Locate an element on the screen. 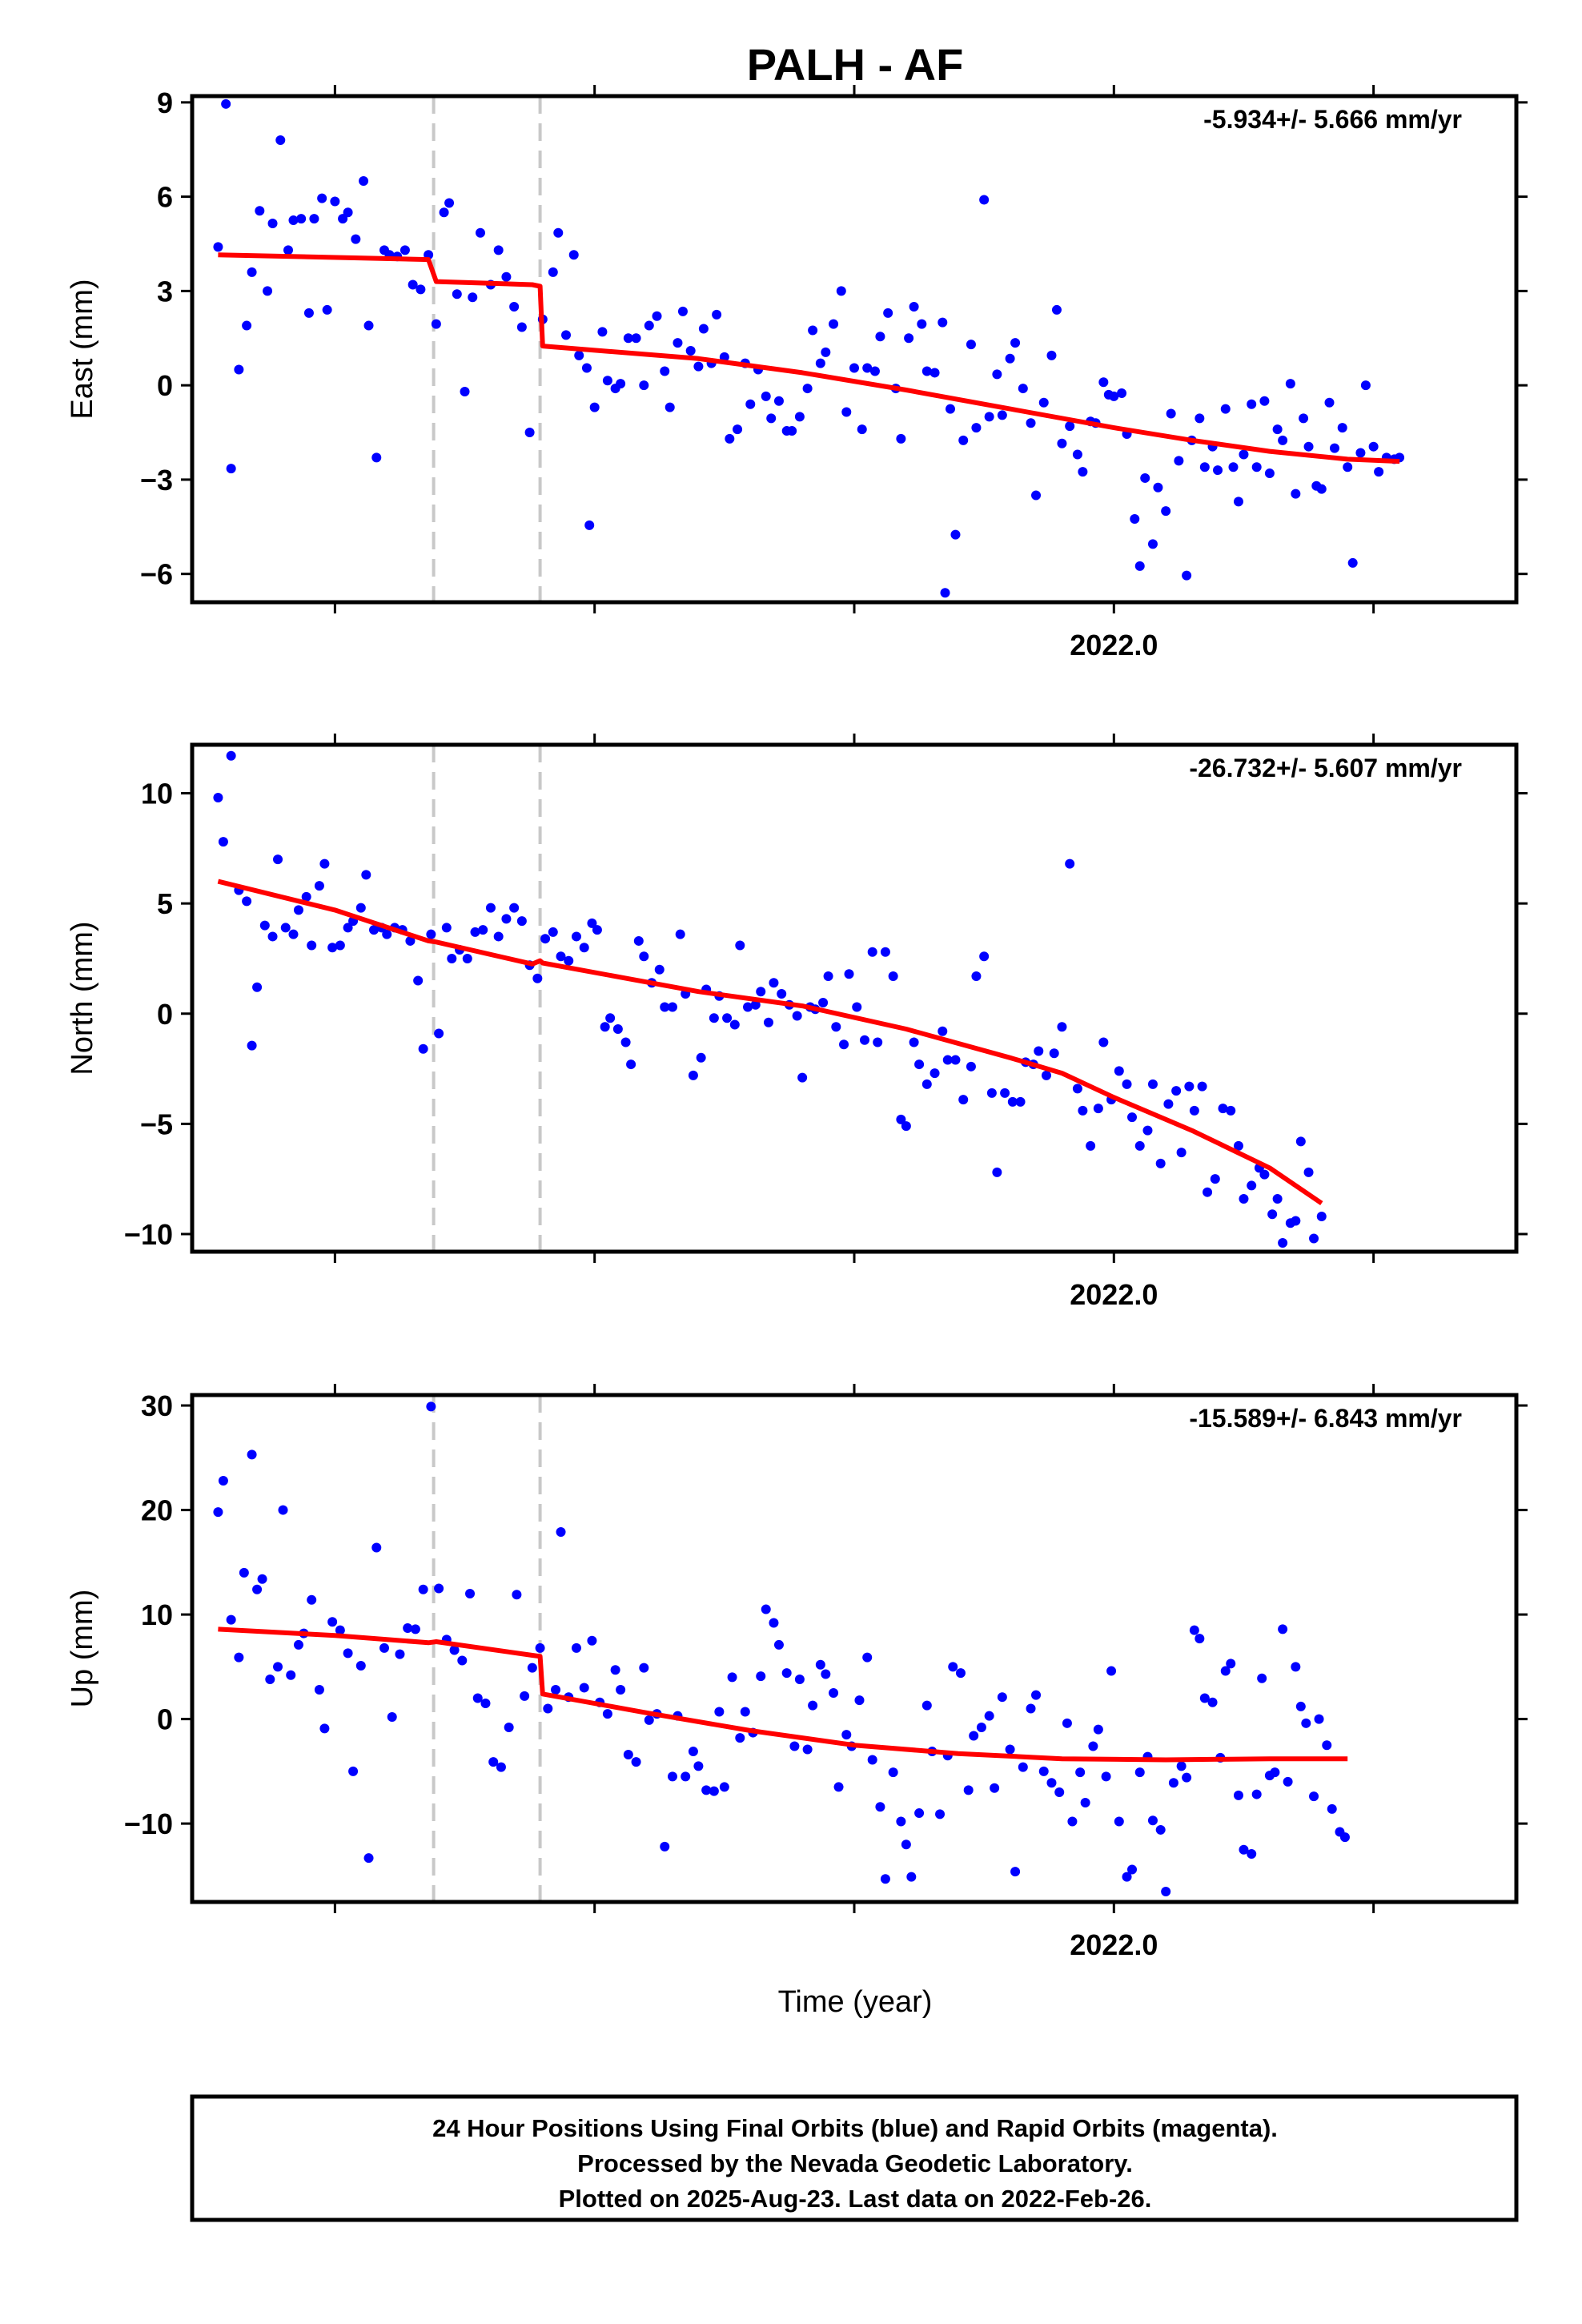 The height and width of the screenshot is (2324, 1582). up-xtick-label: 2022.0 is located at coordinates (1114, 1944).